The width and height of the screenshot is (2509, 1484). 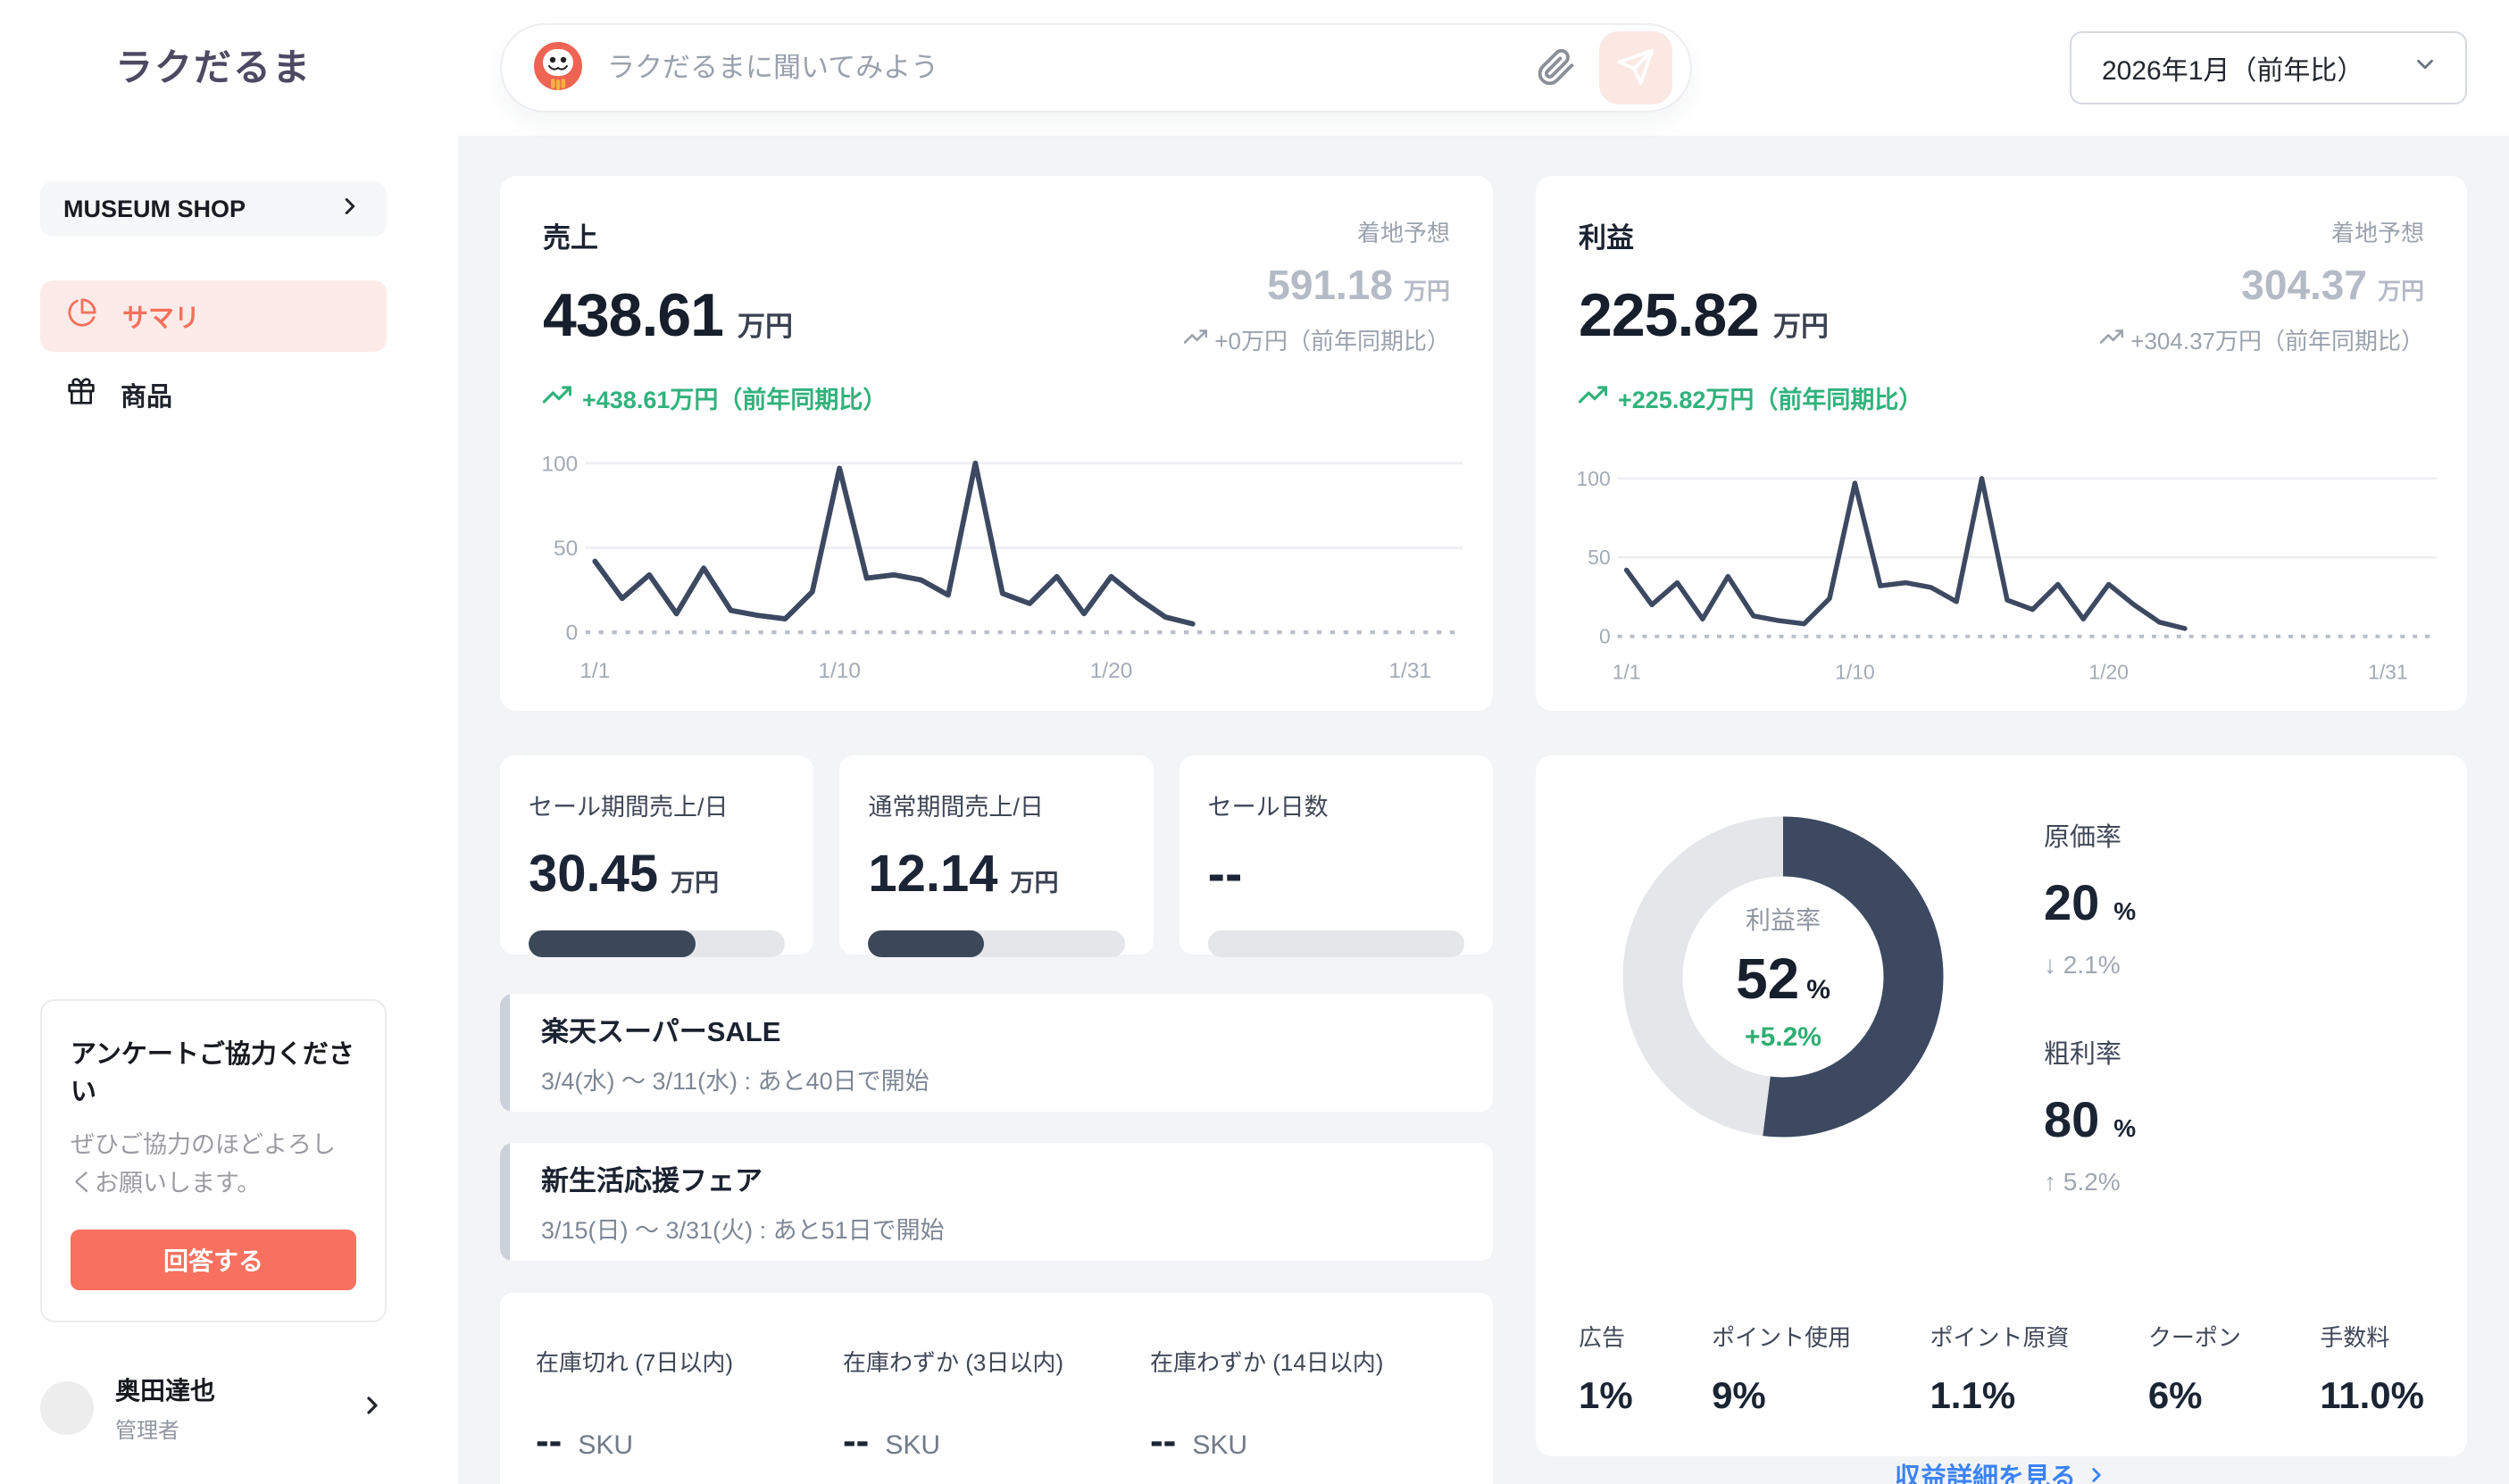 What do you see at coordinates (559, 464) in the screenshot?
I see `svg-text: 100` at bounding box center [559, 464].